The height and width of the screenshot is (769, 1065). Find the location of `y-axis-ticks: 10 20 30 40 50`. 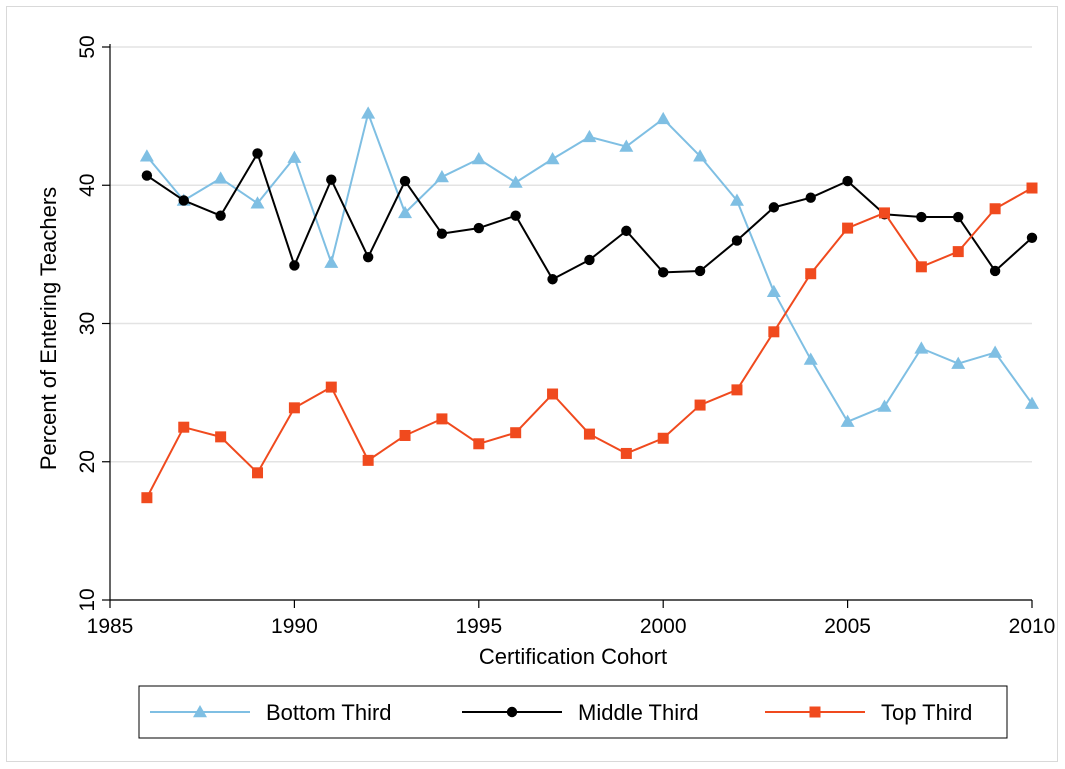

y-axis-ticks: 10 20 30 40 50 is located at coordinates (93, 323).